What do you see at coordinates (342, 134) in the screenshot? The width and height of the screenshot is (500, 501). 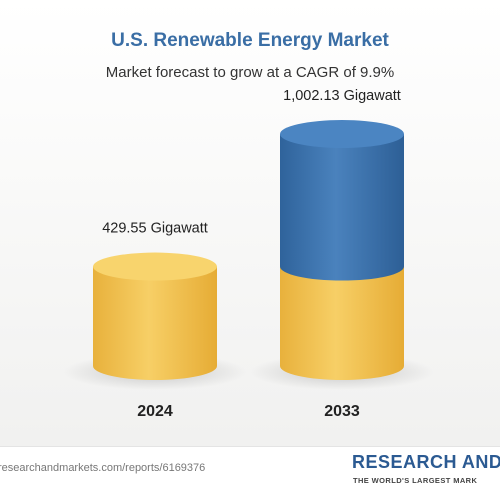 I see `bar-top-2033` at bounding box center [342, 134].